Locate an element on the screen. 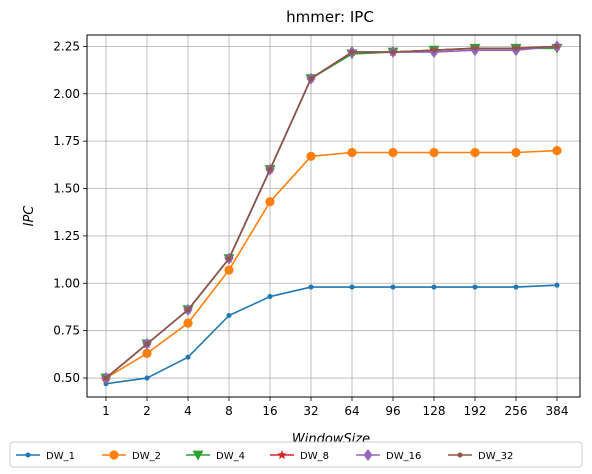  chart-title: hmmer: IPC is located at coordinates (330, 17).